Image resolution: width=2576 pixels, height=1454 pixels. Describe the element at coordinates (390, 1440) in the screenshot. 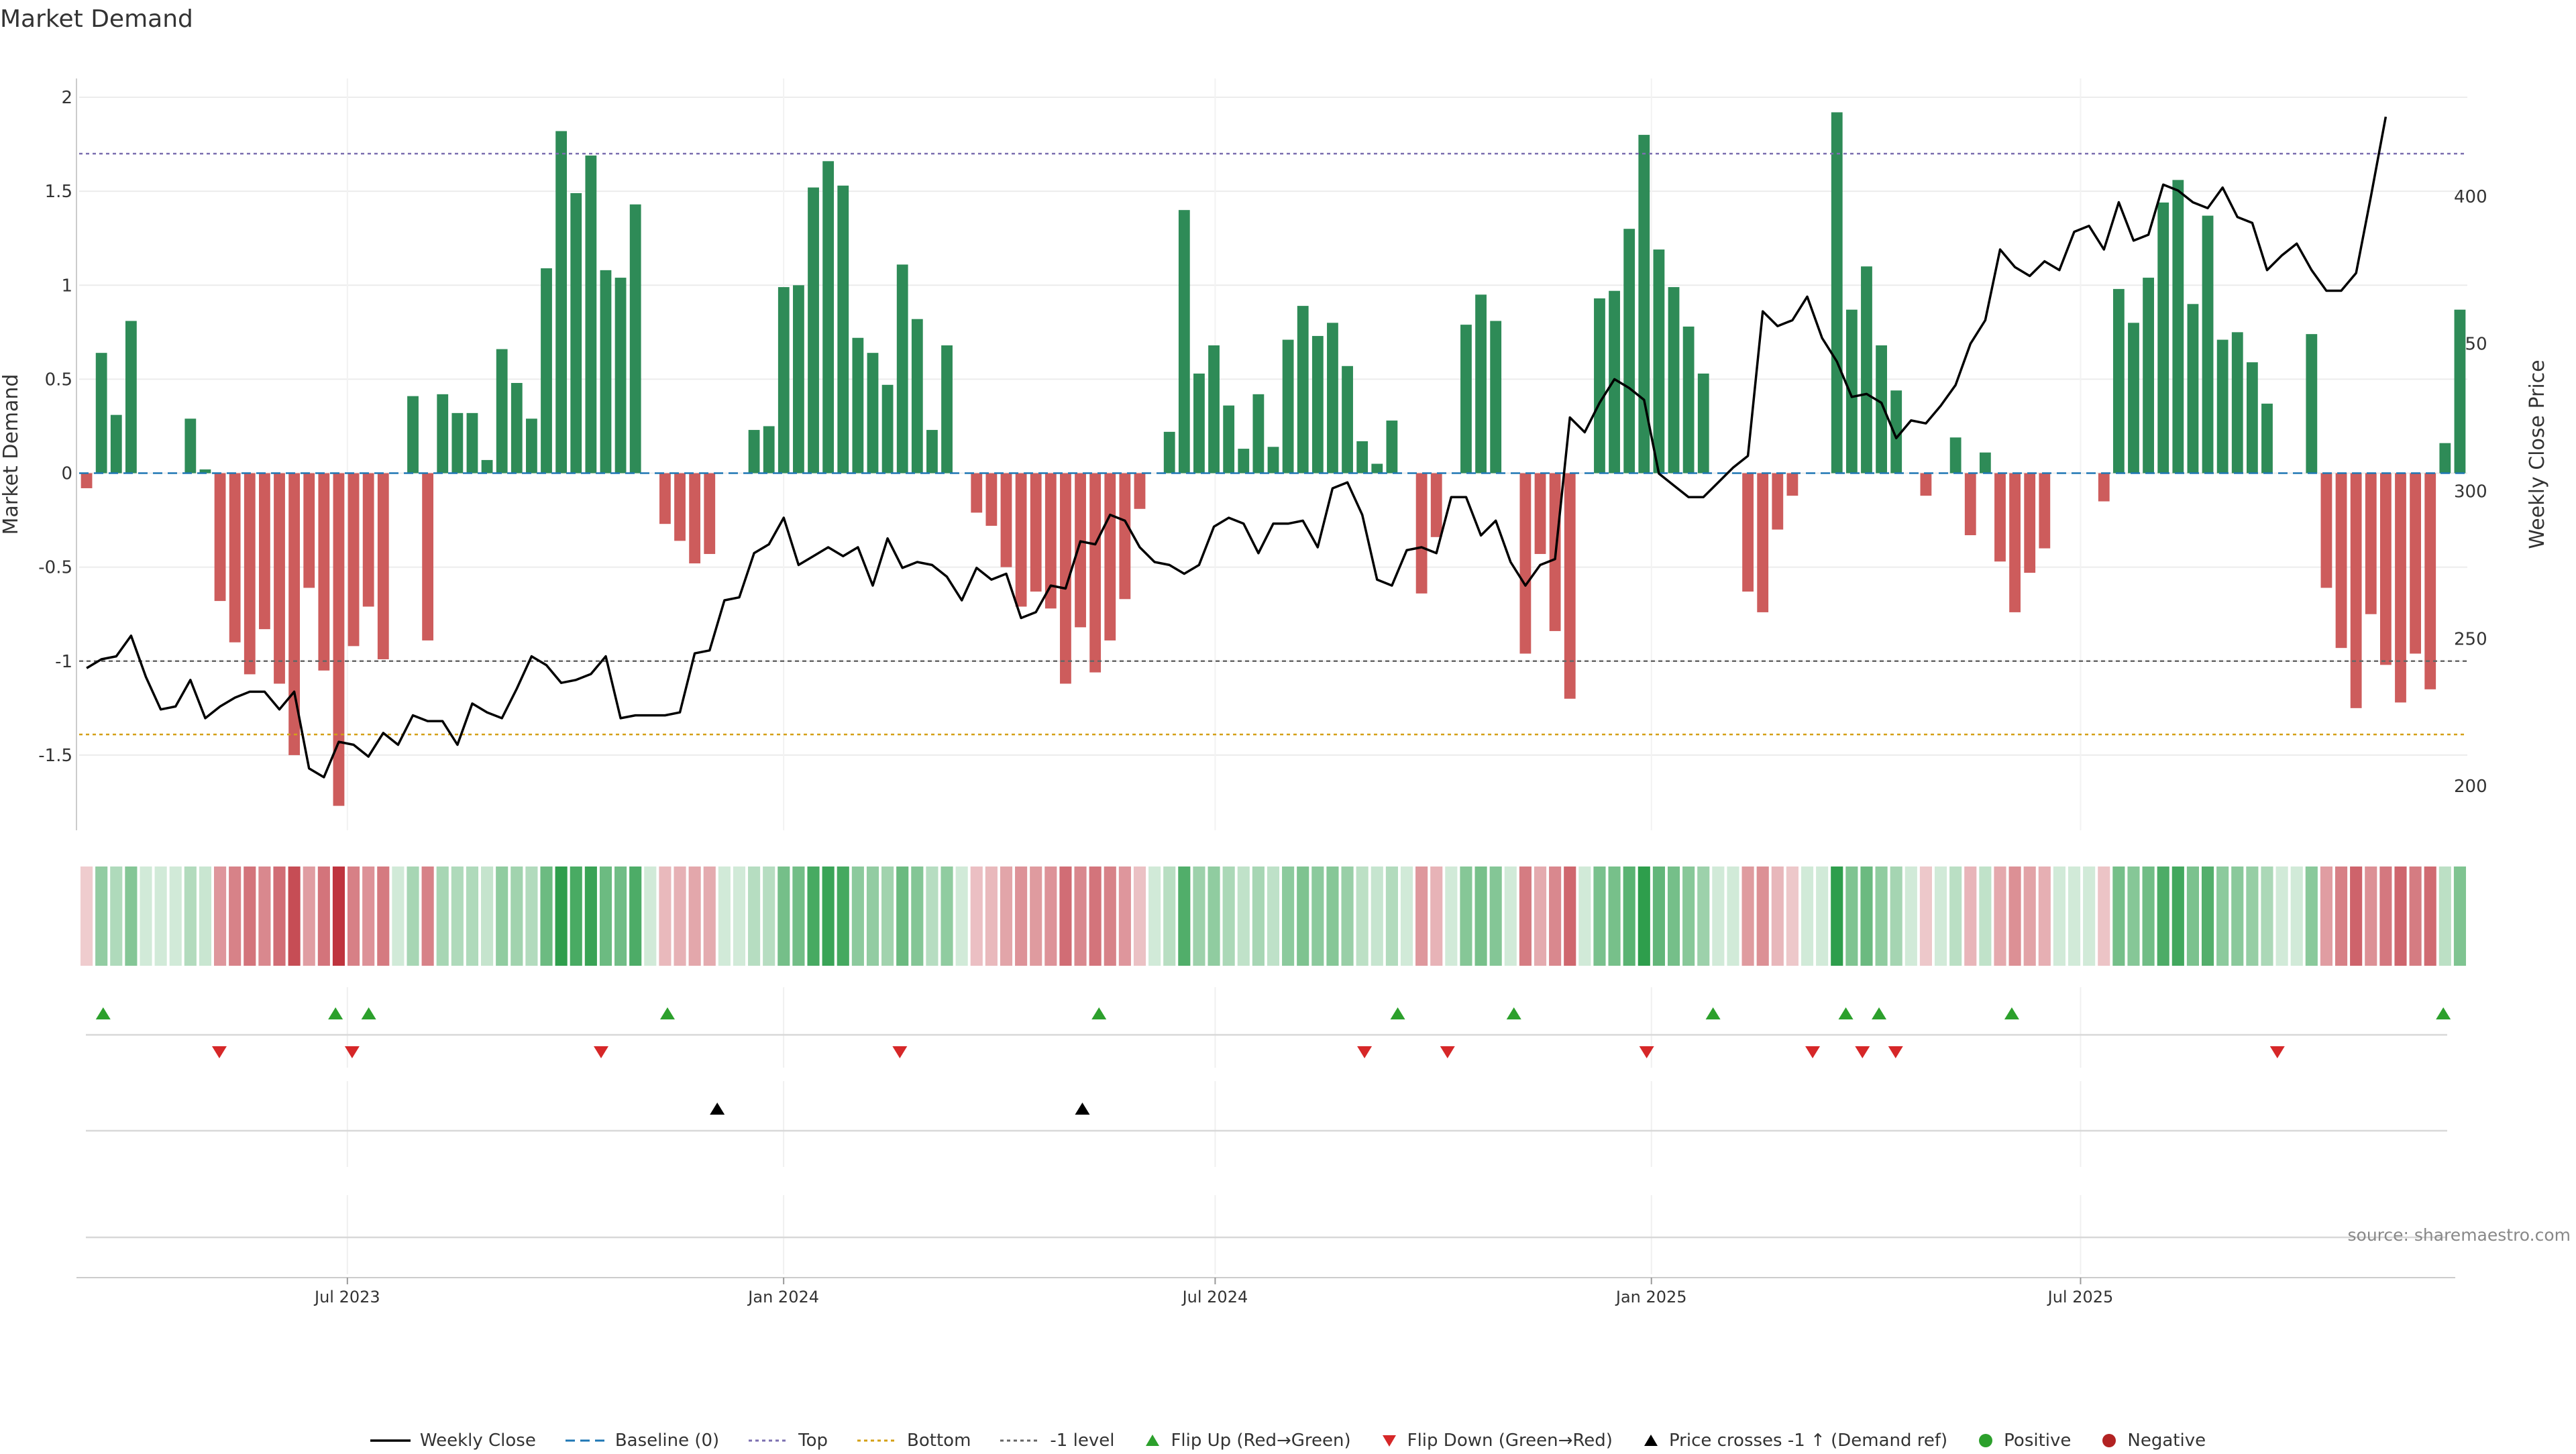

I see `solid-line-icon` at that location.